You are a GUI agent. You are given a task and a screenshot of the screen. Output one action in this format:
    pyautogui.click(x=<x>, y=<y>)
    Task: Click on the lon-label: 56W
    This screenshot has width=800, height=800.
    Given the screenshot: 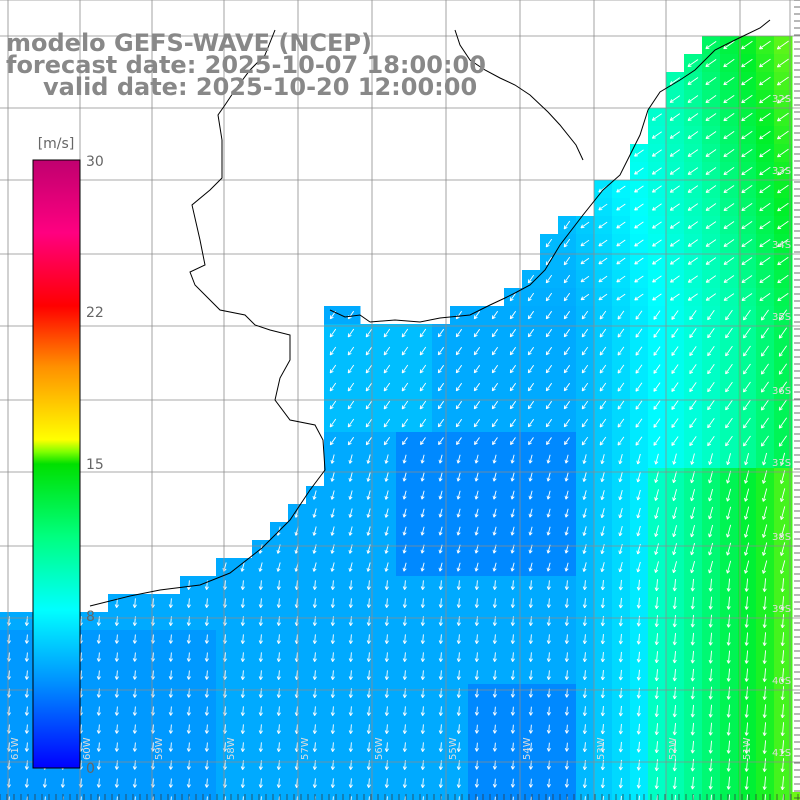 What is the action you would take?
    pyautogui.click(x=379, y=748)
    